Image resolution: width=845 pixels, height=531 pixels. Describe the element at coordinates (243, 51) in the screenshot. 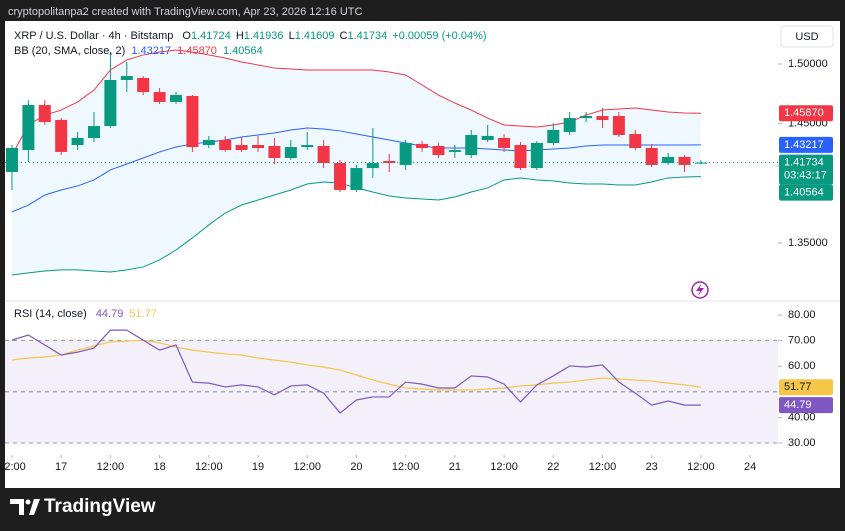

I see `bb-value: 1.40564` at that location.